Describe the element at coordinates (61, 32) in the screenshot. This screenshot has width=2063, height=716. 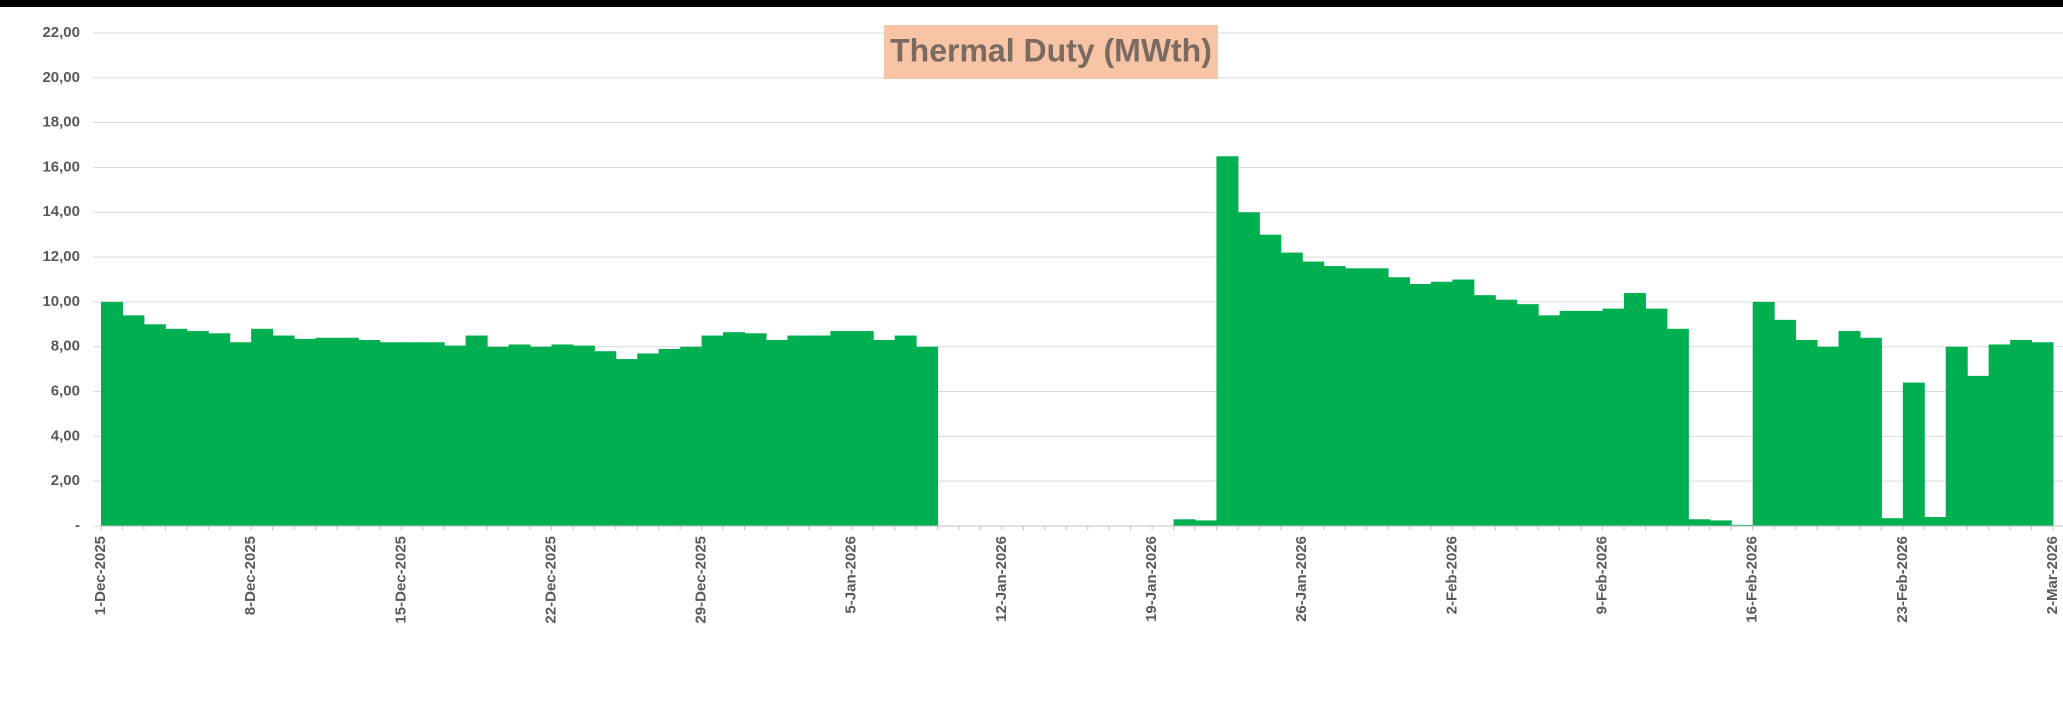
I see `y-tick-label: 22,00` at that location.